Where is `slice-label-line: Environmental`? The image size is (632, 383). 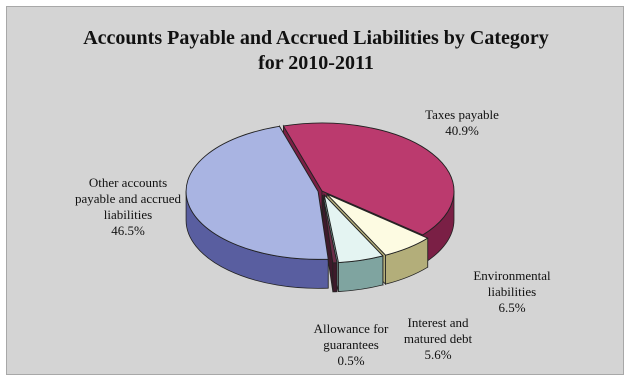 slice-label-line: Environmental is located at coordinates (512, 275).